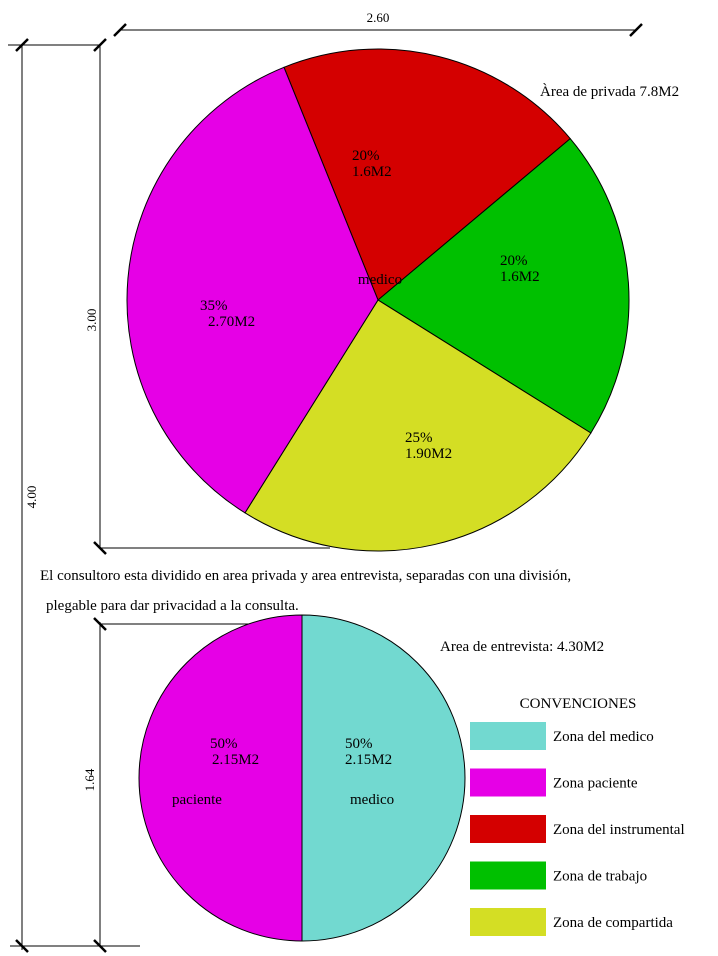  I want to click on pie-title: Àrea de privada 7.8M2, so click(609, 91).